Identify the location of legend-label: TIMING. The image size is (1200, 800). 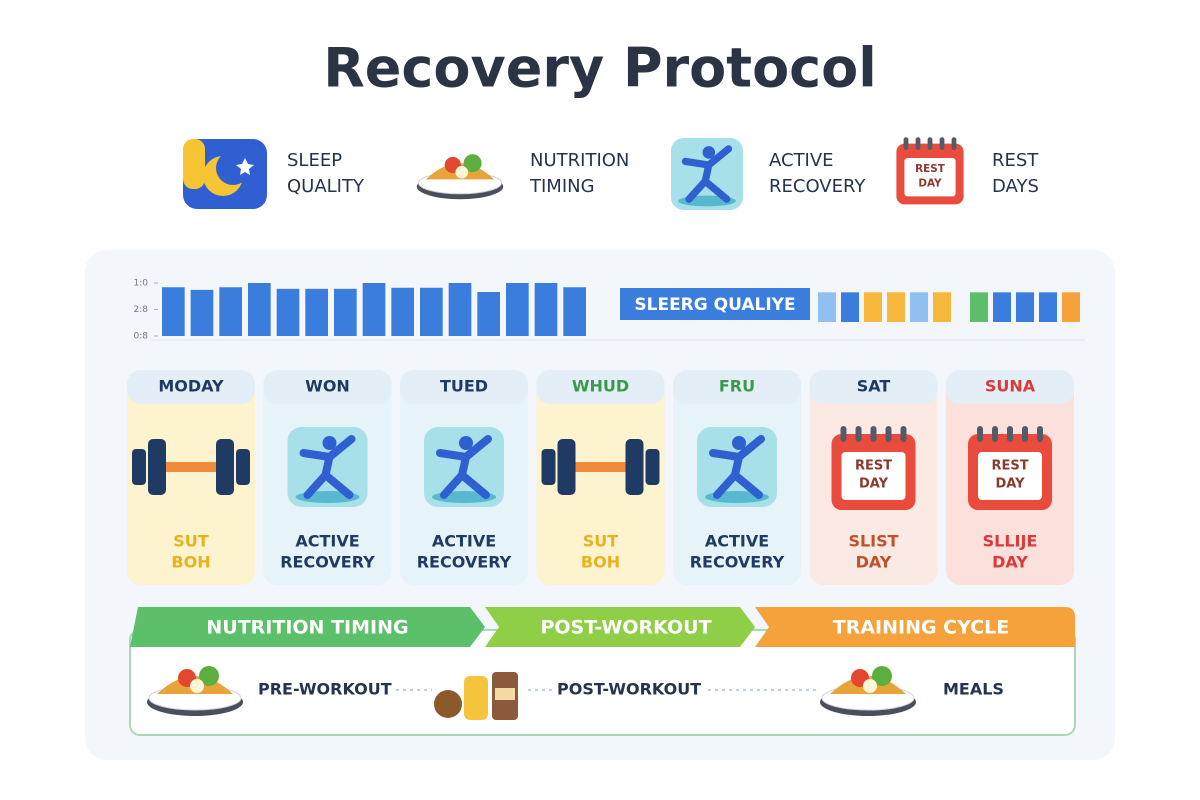
(562, 186).